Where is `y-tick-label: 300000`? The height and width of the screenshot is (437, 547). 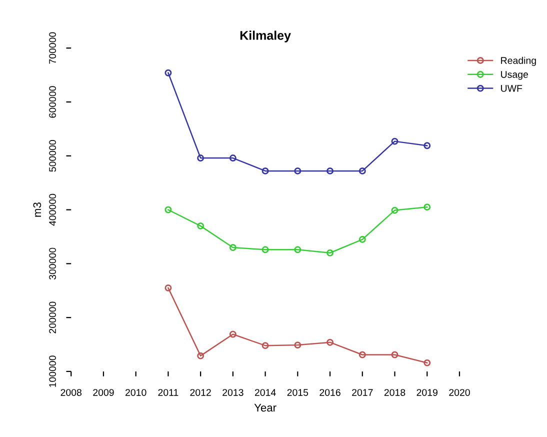
y-tick-label: 300000 is located at coordinates (52, 264).